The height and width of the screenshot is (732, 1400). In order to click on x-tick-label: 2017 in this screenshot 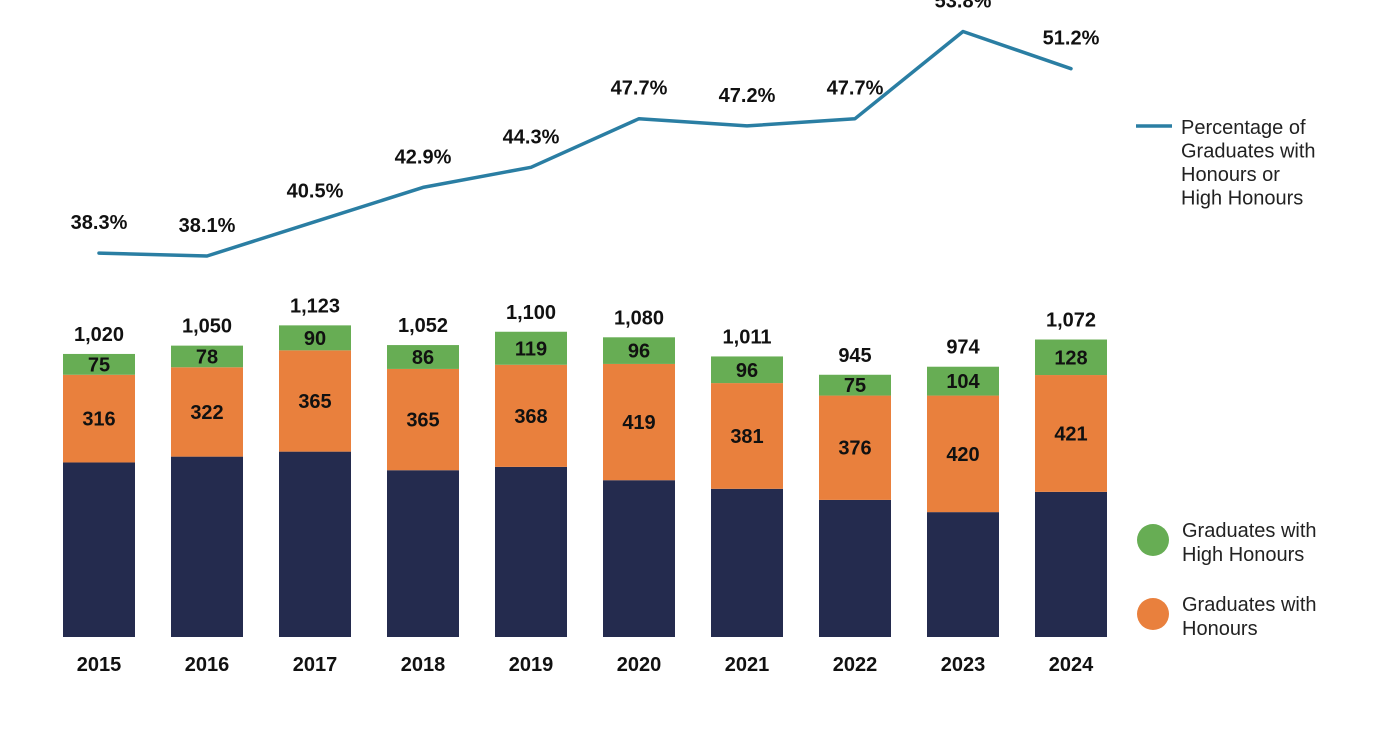, I will do `click(315, 665)`.